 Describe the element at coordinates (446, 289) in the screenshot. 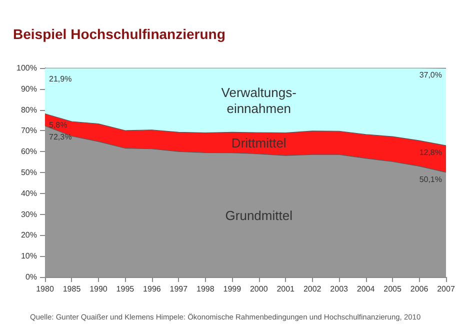

I see `x-tick-label: 2007` at that location.